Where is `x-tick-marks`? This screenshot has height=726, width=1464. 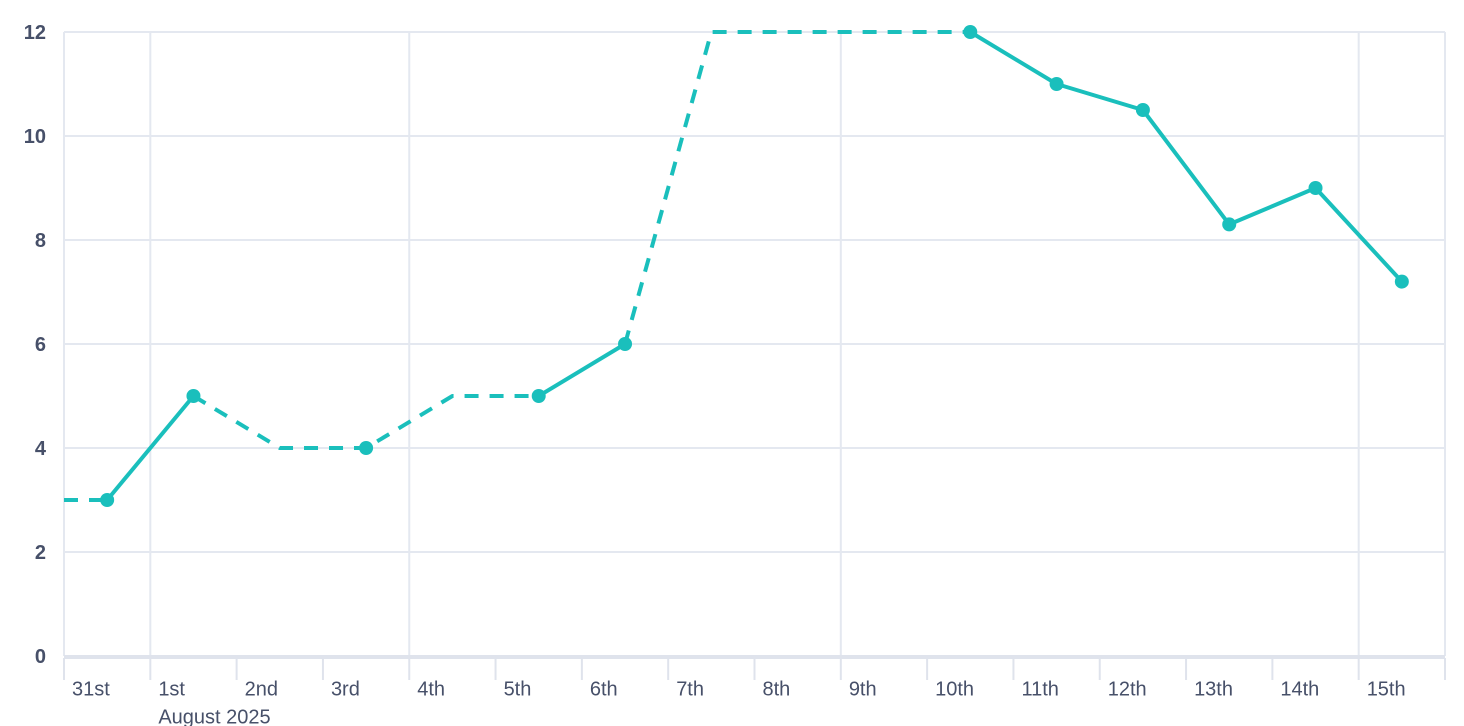 x-tick-marks is located at coordinates (754, 669).